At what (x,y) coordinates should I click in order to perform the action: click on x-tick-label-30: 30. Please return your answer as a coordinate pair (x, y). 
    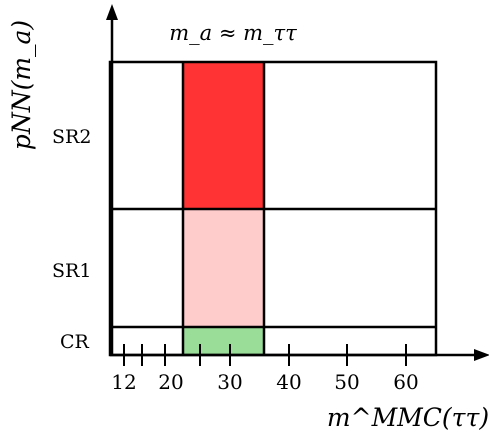
    Looking at the image, I should click on (229, 382).